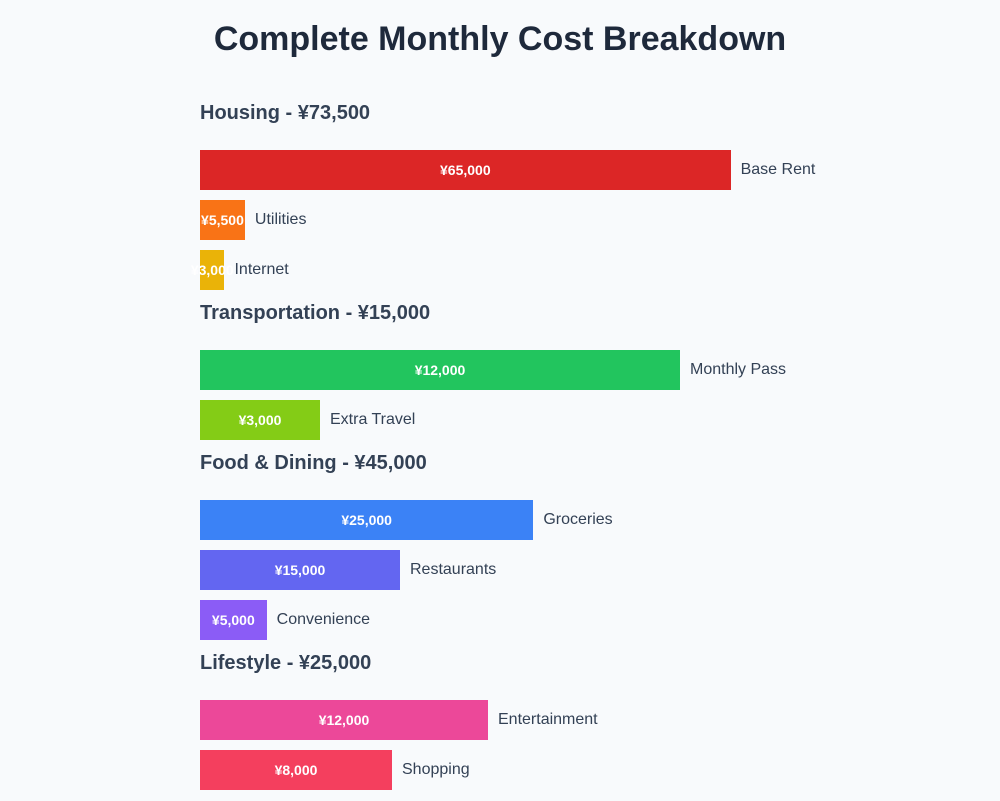 The width and height of the screenshot is (1000, 801). I want to click on bar-row: ¥3,000 Extra Travel, so click(600, 420).